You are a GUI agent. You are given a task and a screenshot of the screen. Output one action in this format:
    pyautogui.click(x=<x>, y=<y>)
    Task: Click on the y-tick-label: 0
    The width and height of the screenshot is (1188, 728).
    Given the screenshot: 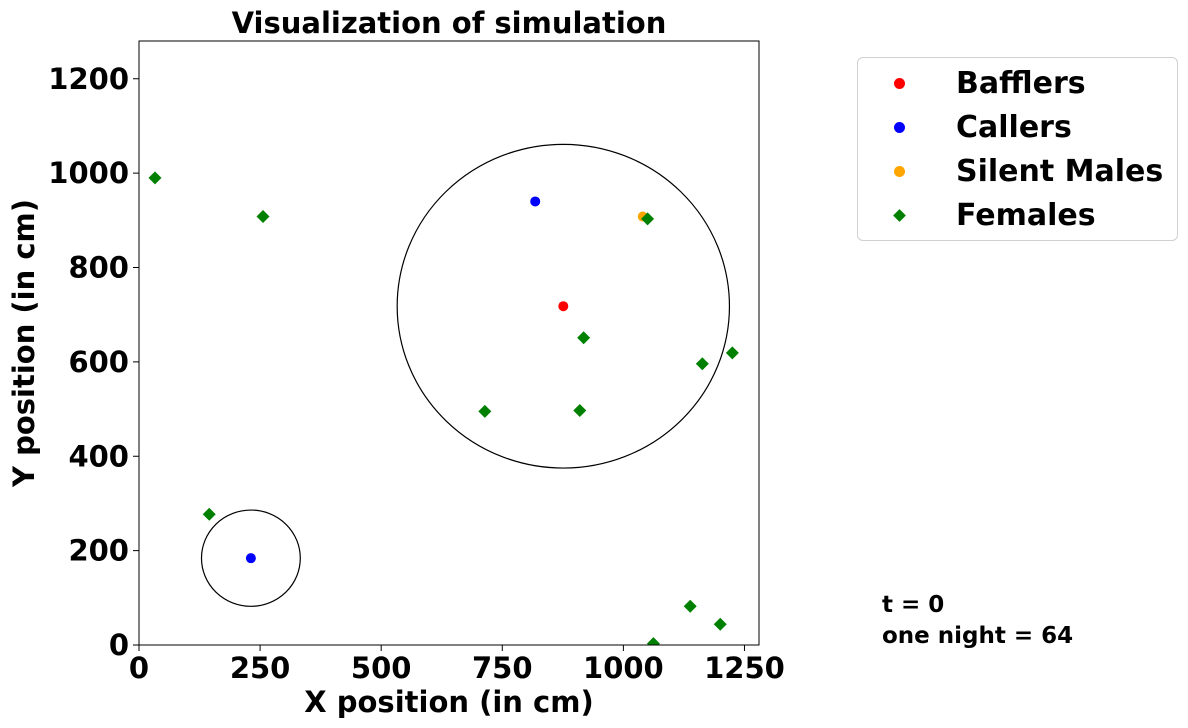 What is the action you would take?
    pyautogui.click(x=119, y=645)
    